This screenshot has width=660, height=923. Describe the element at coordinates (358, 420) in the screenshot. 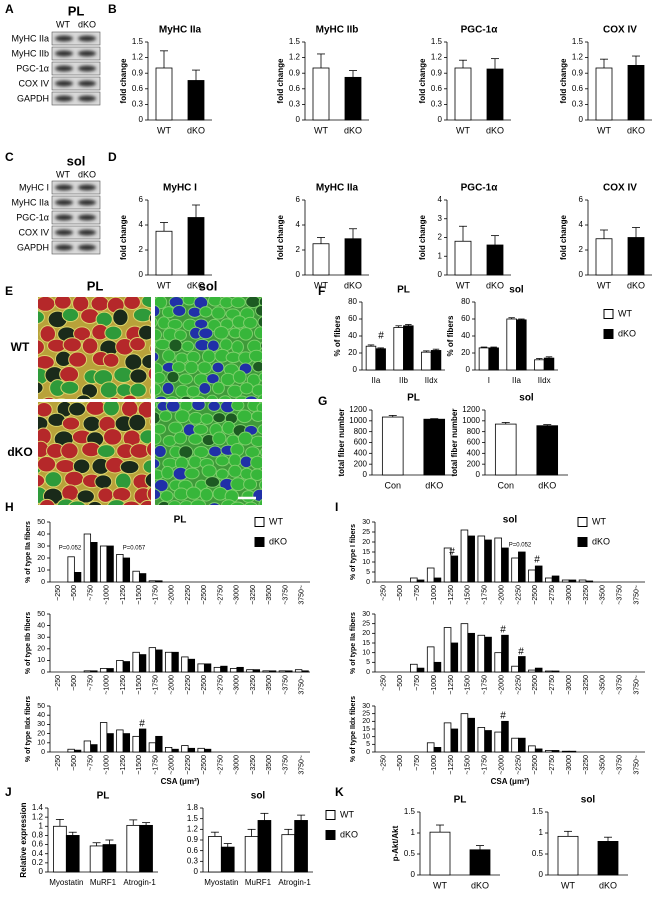

I see `y-tick-label: 1000` at that location.